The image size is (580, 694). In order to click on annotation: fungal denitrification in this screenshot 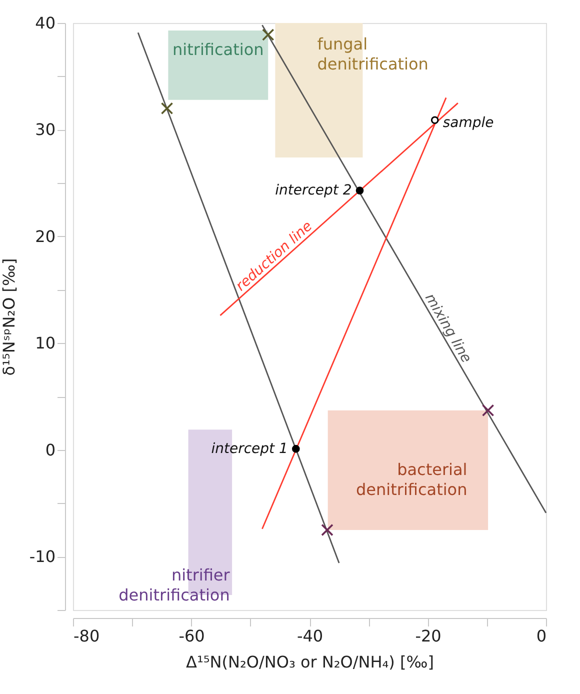, I will do `click(372, 54)`.